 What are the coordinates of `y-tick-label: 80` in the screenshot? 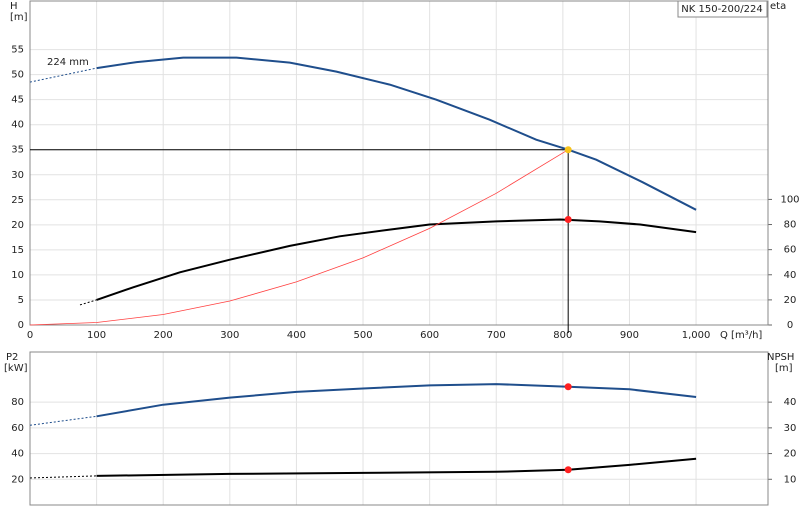 It's located at (17, 402).